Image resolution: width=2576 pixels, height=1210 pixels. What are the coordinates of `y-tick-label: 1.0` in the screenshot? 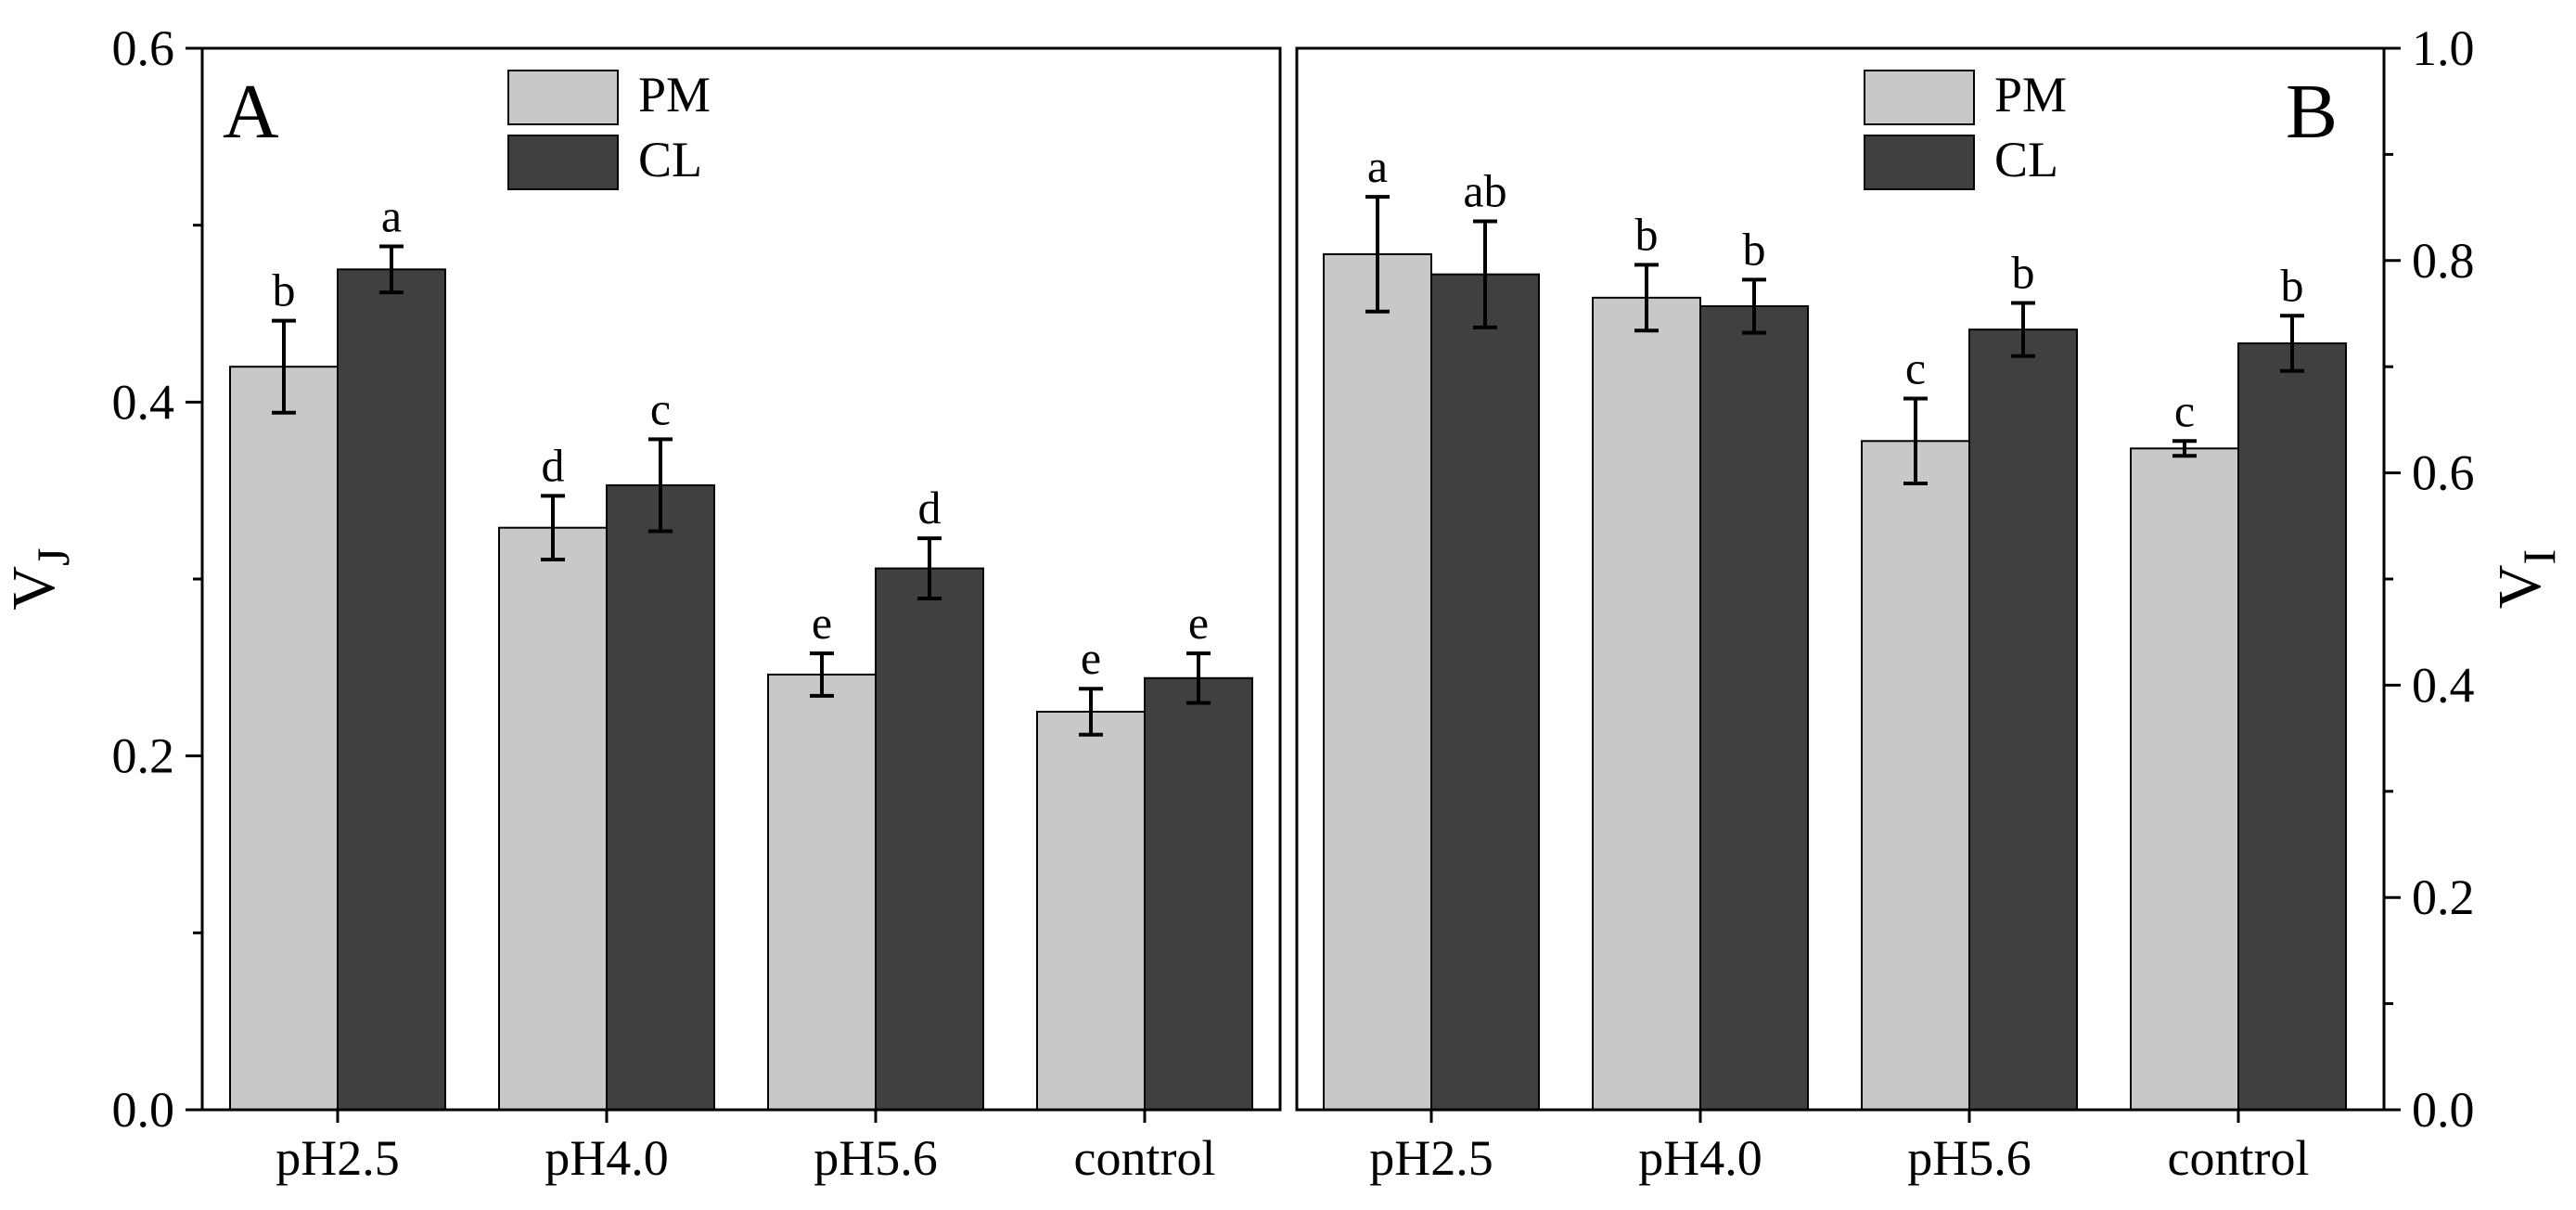 It's located at (2443, 48).